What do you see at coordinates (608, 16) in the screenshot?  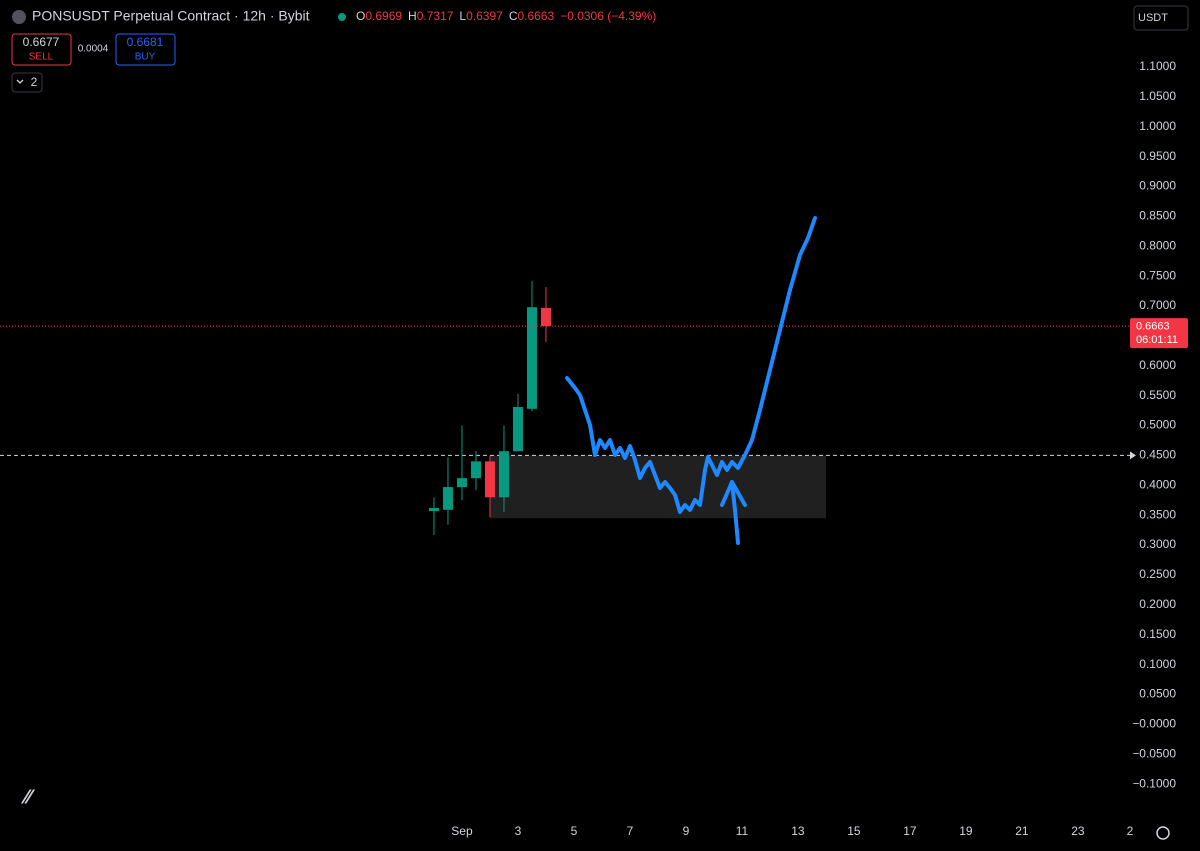 I see `ohlc-change: −0.0306 (−4.39%)` at bounding box center [608, 16].